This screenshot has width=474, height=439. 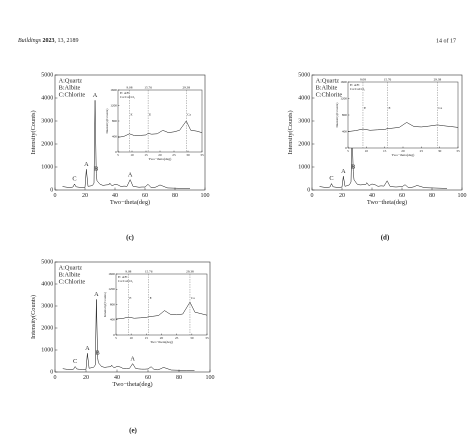 What do you see at coordinates (385, 238) in the screenshot?
I see `figure-caption: (d)` at bounding box center [385, 238].